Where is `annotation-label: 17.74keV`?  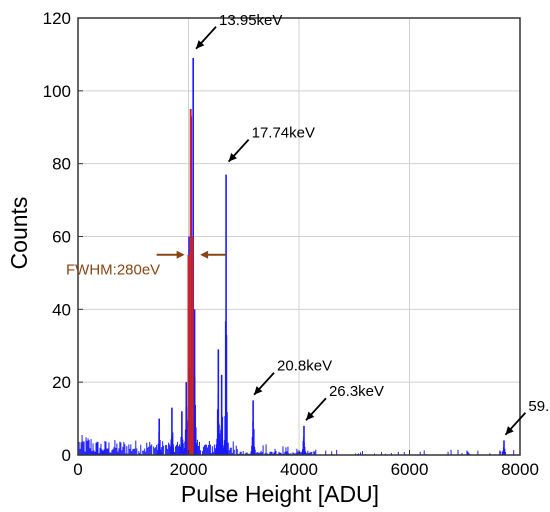 annotation-label: 17.74keV is located at coordinates (283, 133).